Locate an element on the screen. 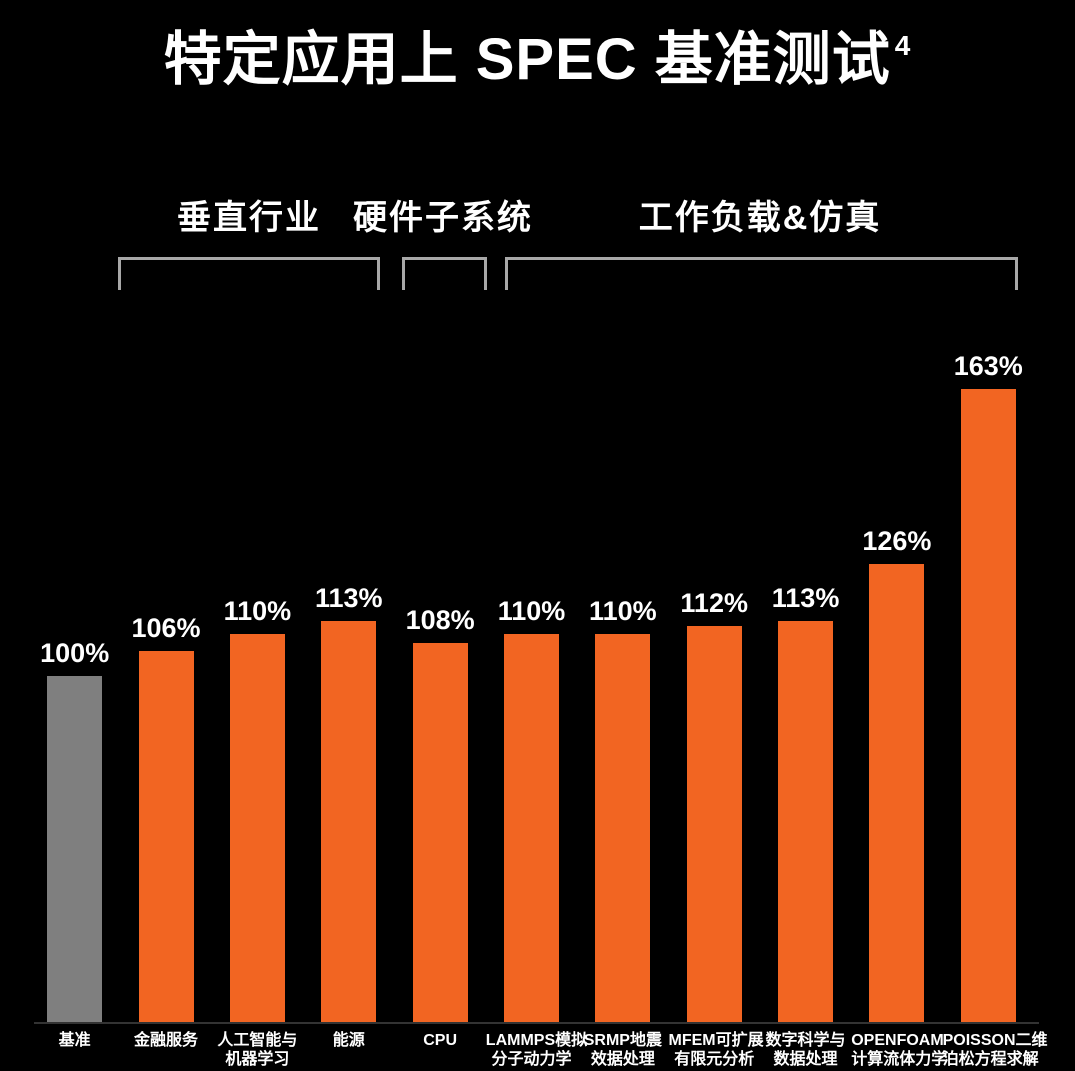  bar-column: 126% is located at coordinates (896, 681).